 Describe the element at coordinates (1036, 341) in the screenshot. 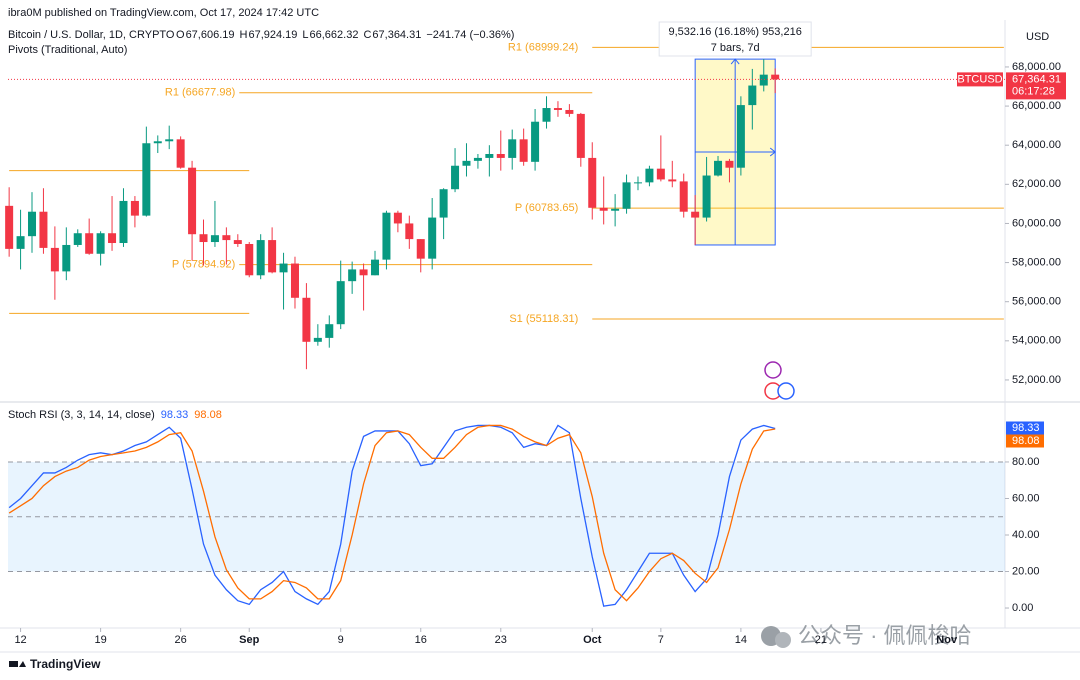

I see `y-tick-label: 54,000.00` at that location.